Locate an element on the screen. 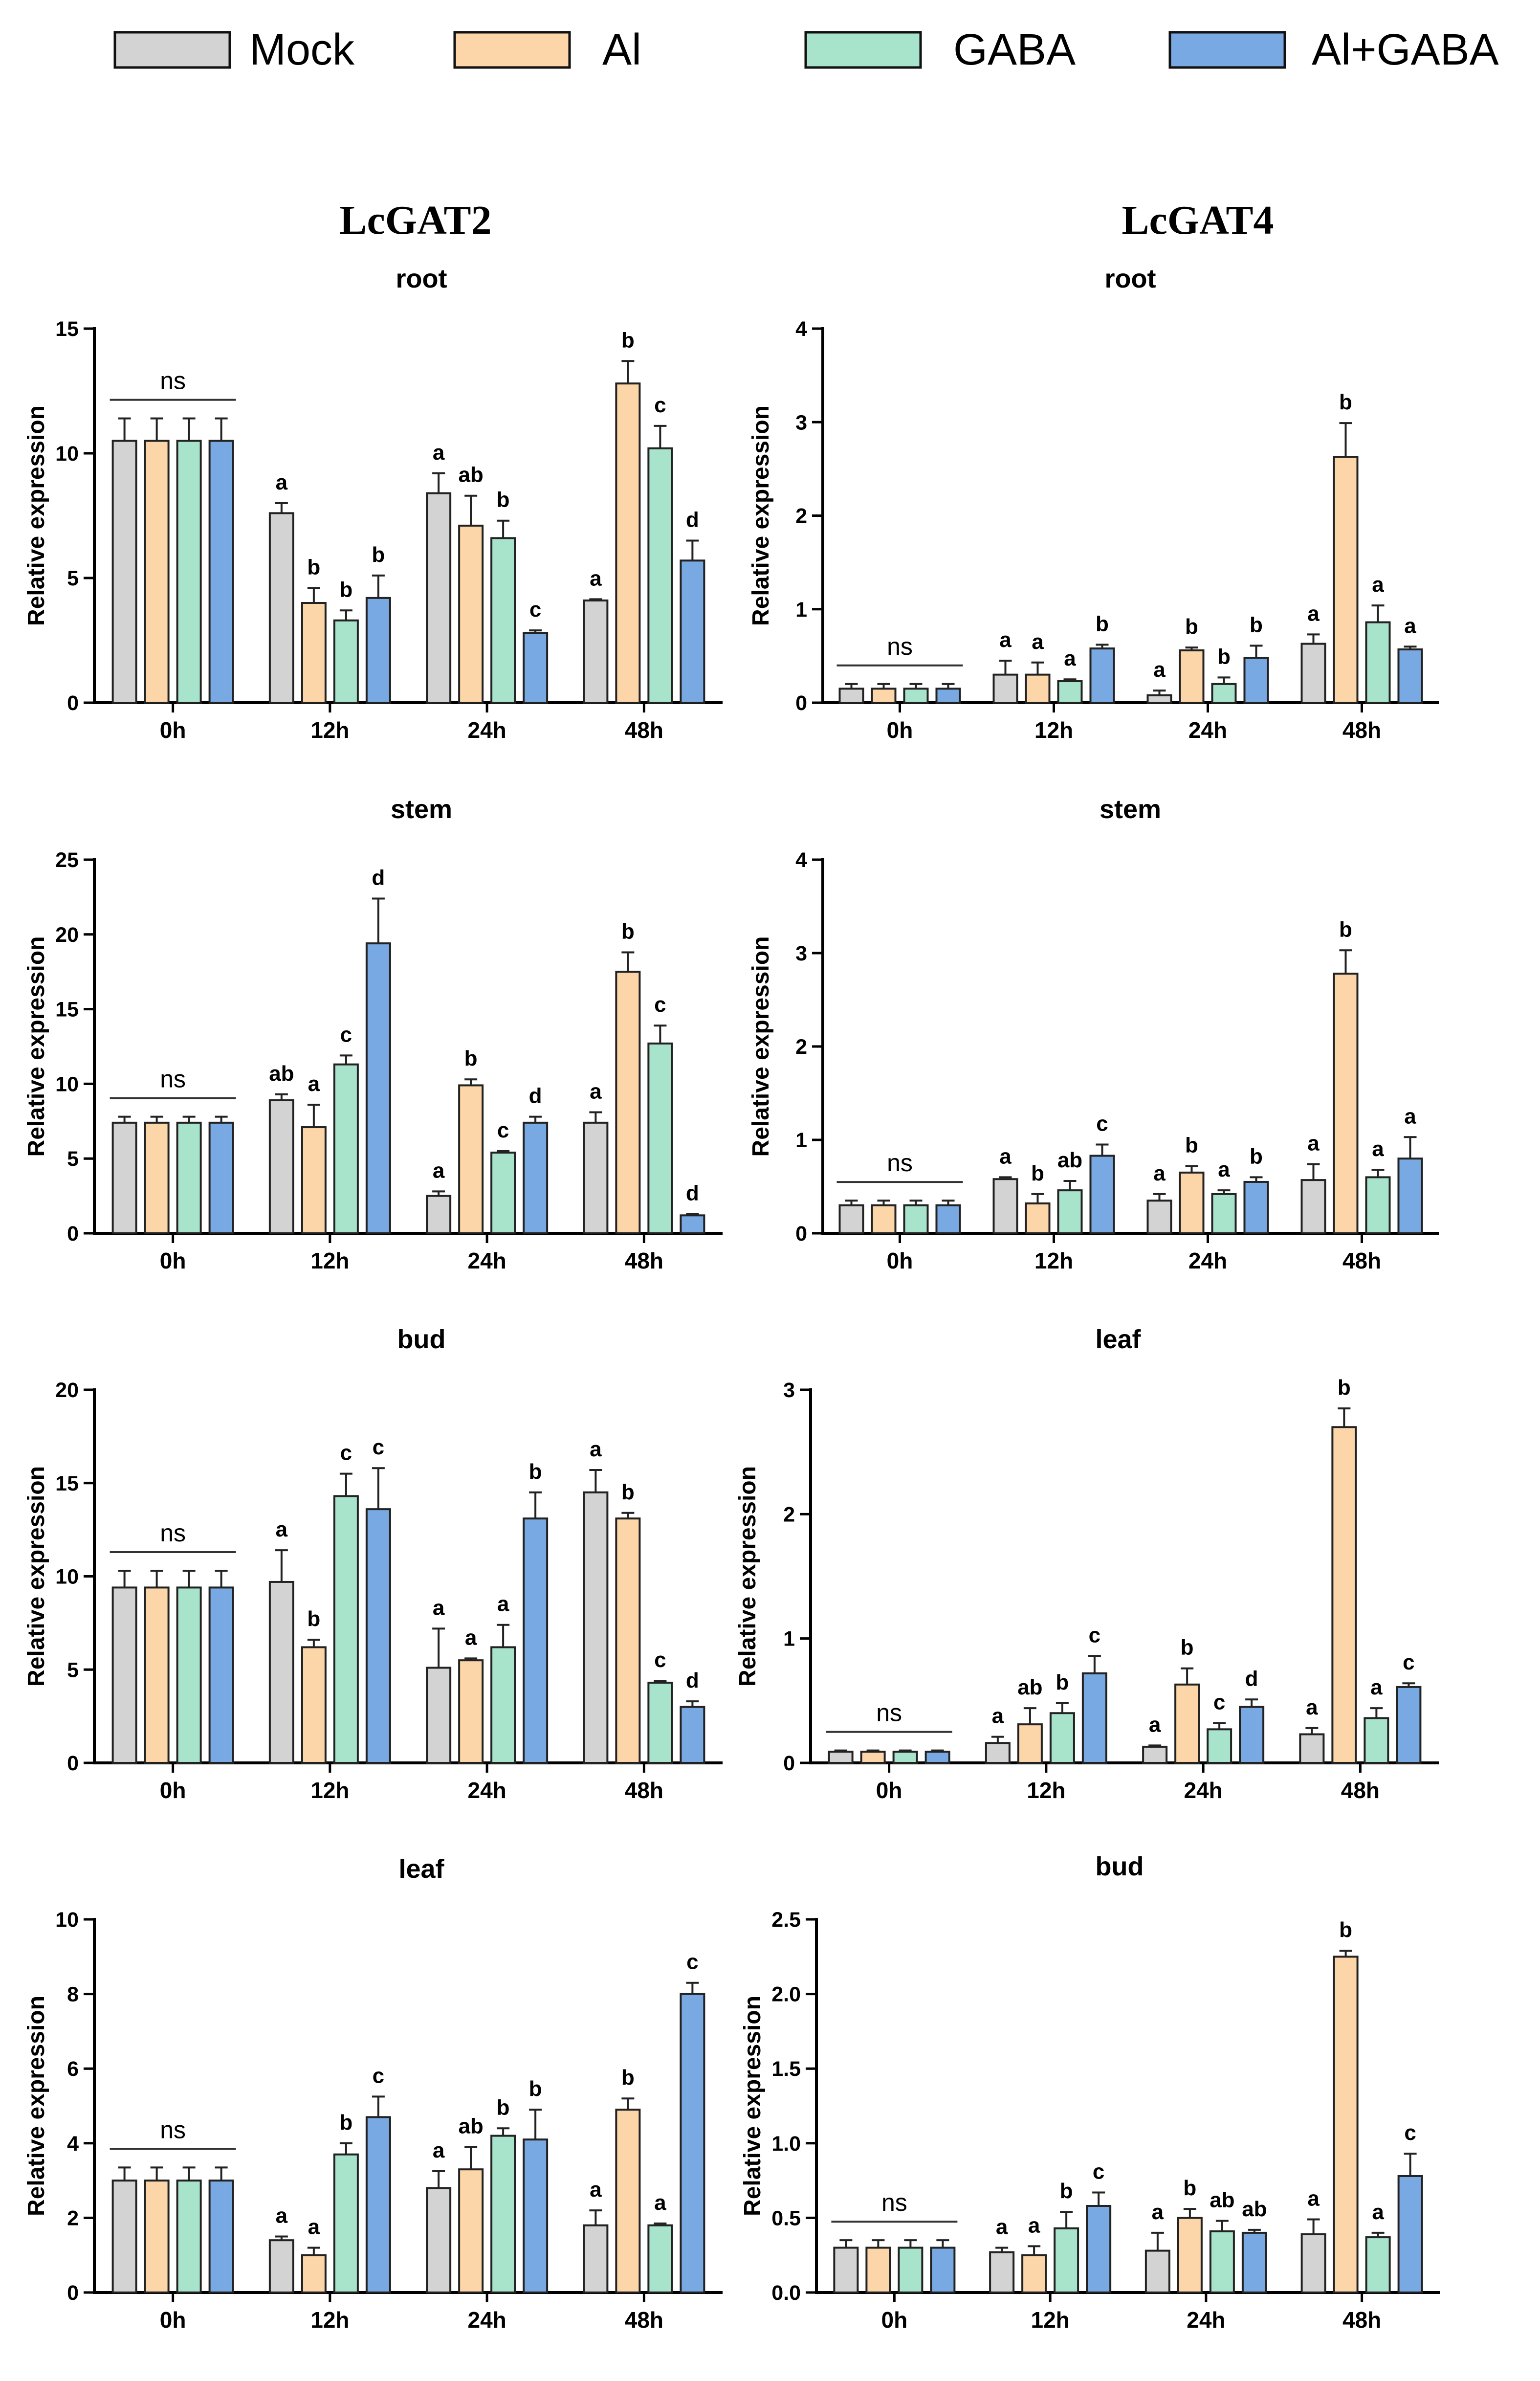 The image size is (1540, 2381). bar-gaba-48h is located at coordinates (660, 1138).